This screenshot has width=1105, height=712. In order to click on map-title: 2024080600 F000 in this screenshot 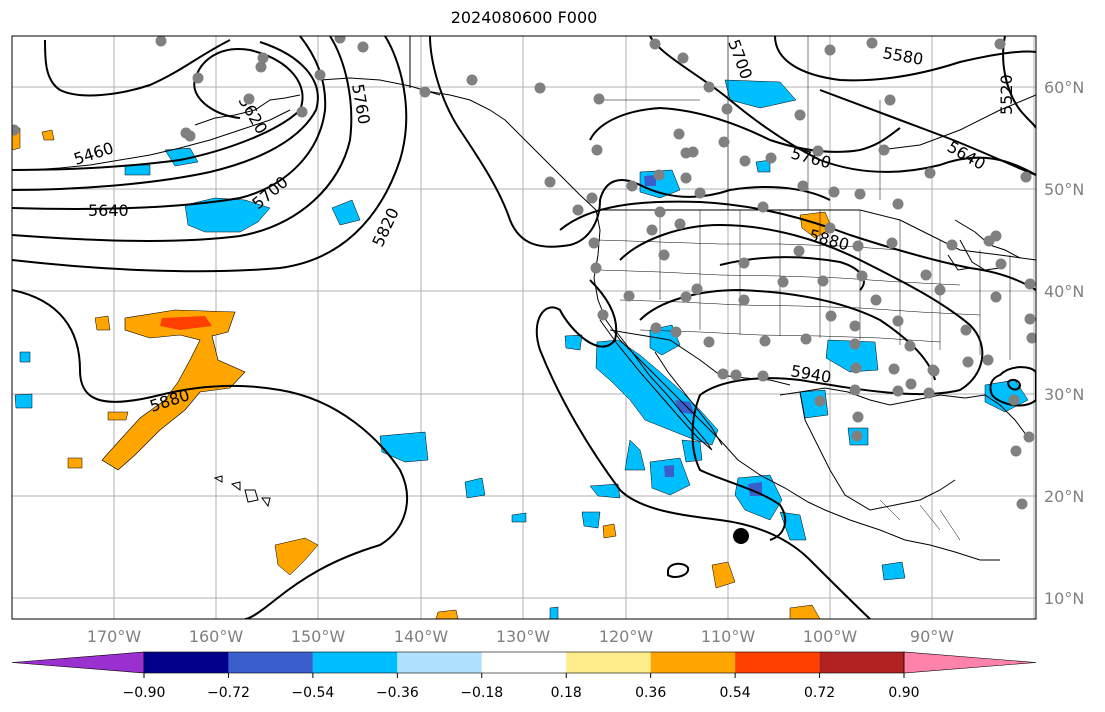, I will do `click(524, 17)`.